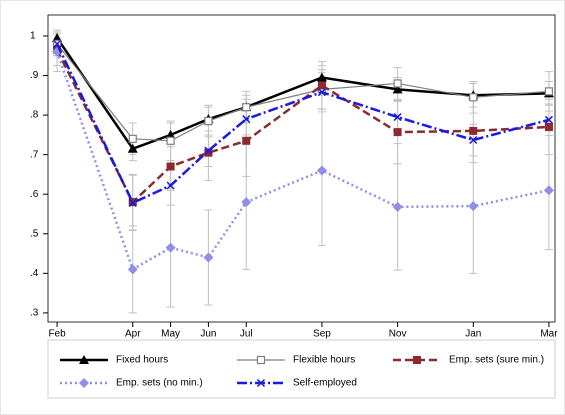 Image resolution: width=565 pixels, height=415 pixels. Describe the element at coordinates (324, 360) in the screenshot. I see `legend-label: Flexible hours` at that location.